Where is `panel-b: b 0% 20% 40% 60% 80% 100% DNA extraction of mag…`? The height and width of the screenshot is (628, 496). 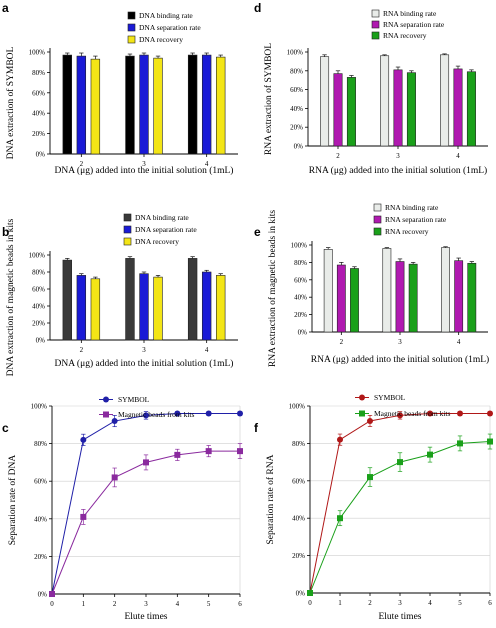
panel-b: b 0% 20% 40% 60% 80% 100% DNA extraction of mag… is located at coordinates (120, 294).